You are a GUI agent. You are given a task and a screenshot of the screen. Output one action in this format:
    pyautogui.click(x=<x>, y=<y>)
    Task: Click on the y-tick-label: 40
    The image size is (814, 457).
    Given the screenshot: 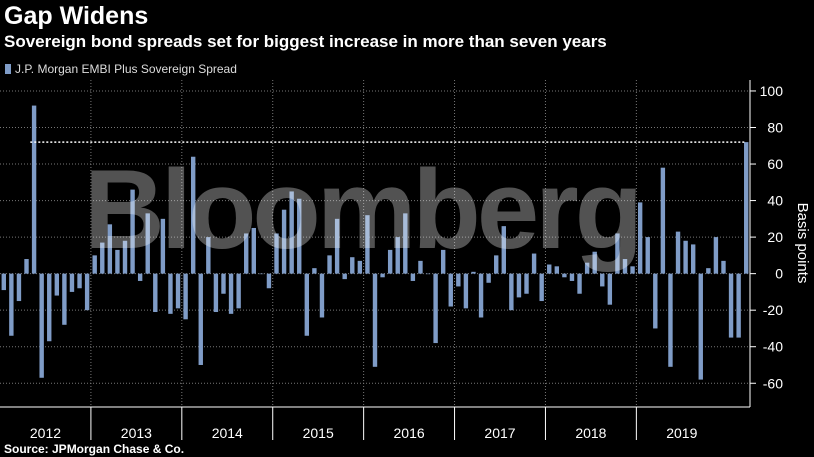 What is the action you would take?
    pyautogui.click(x=775, y=201)
    